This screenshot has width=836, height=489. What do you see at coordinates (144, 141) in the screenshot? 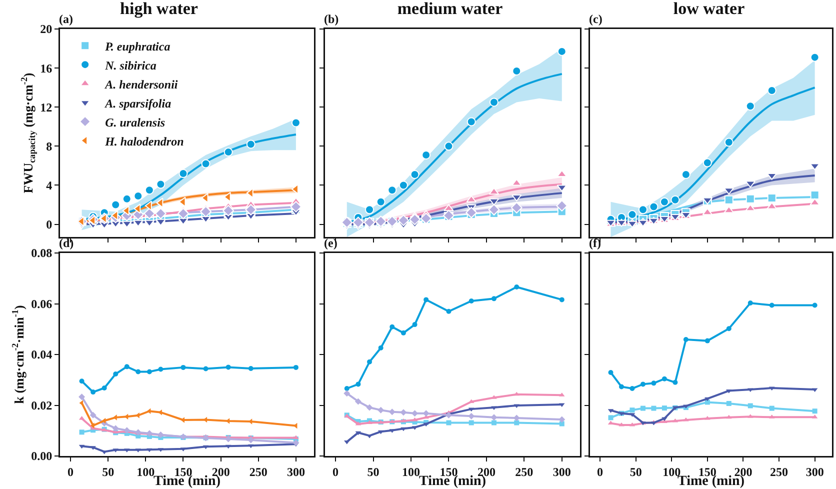
I see `legend-label: H. halodendron` at bounding box center [144, 141].